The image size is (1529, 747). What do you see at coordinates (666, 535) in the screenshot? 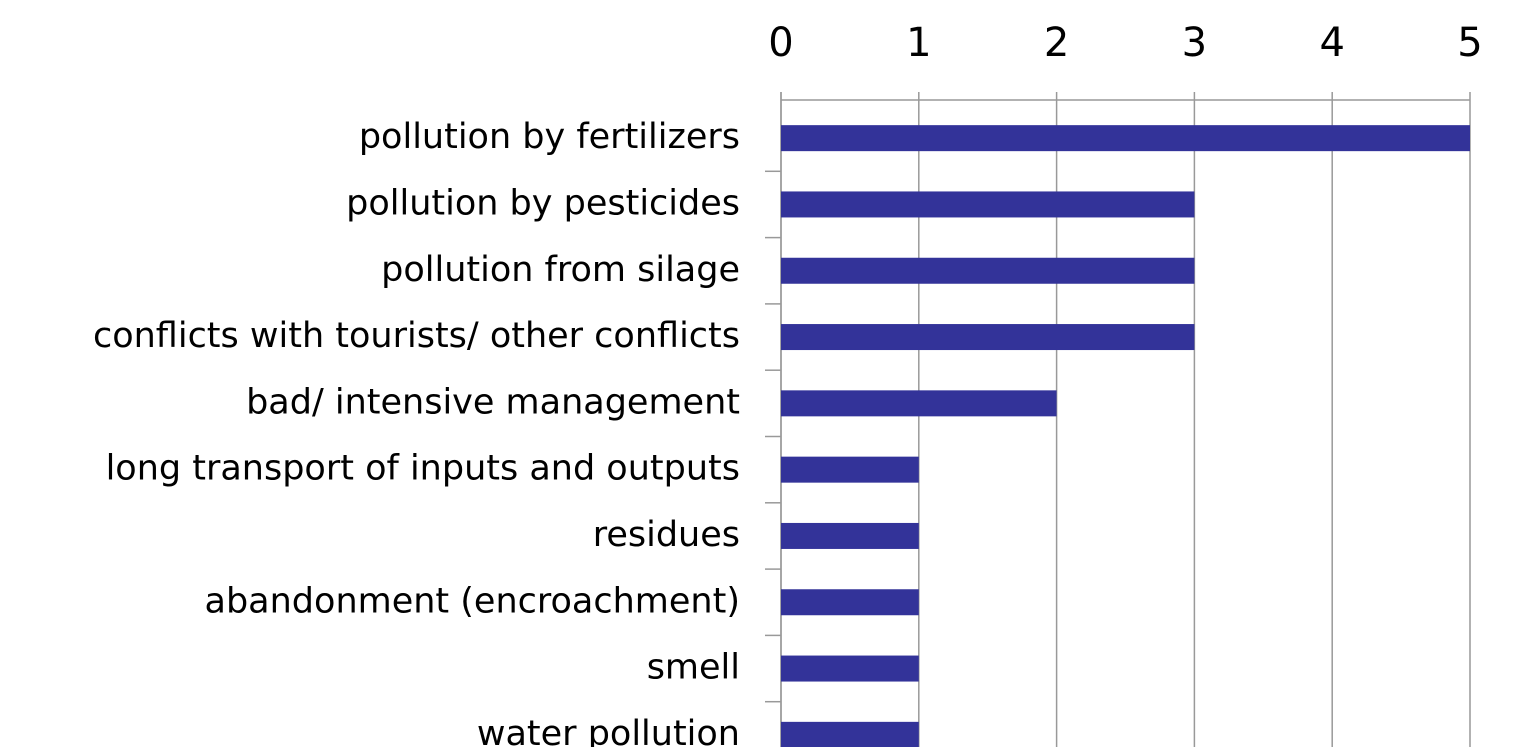
I see `category-label: residues` at bounding box center [666, 535].